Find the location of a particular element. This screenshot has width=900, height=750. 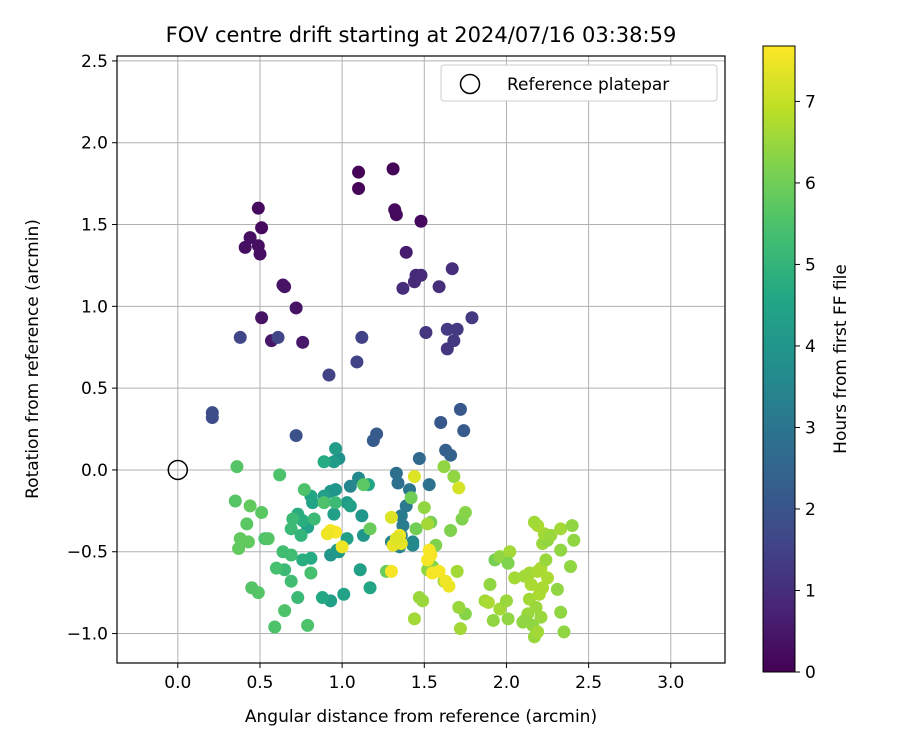

colorbar-tick-label: 5 is located at coordinates (810, 265).